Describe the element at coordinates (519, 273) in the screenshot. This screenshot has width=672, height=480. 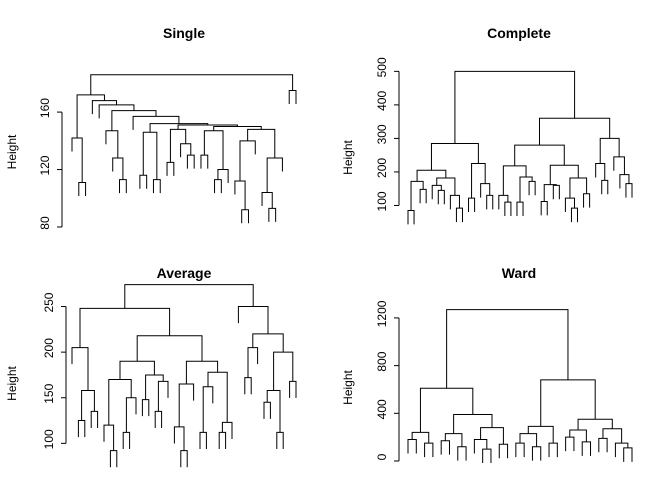
I see `panel-title: Ward` at that location.